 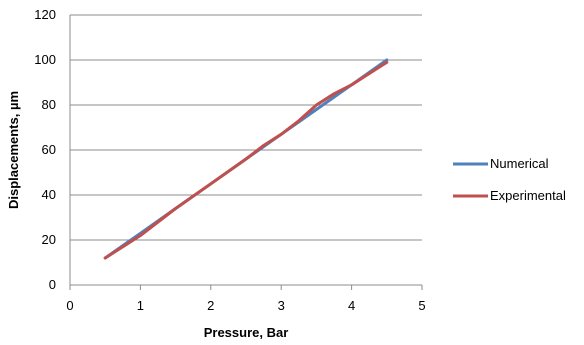 What do you see at coordinates (45, 59) in the screenshot?
I see `y-tick-label: 100` at bounding box center [45, 59].